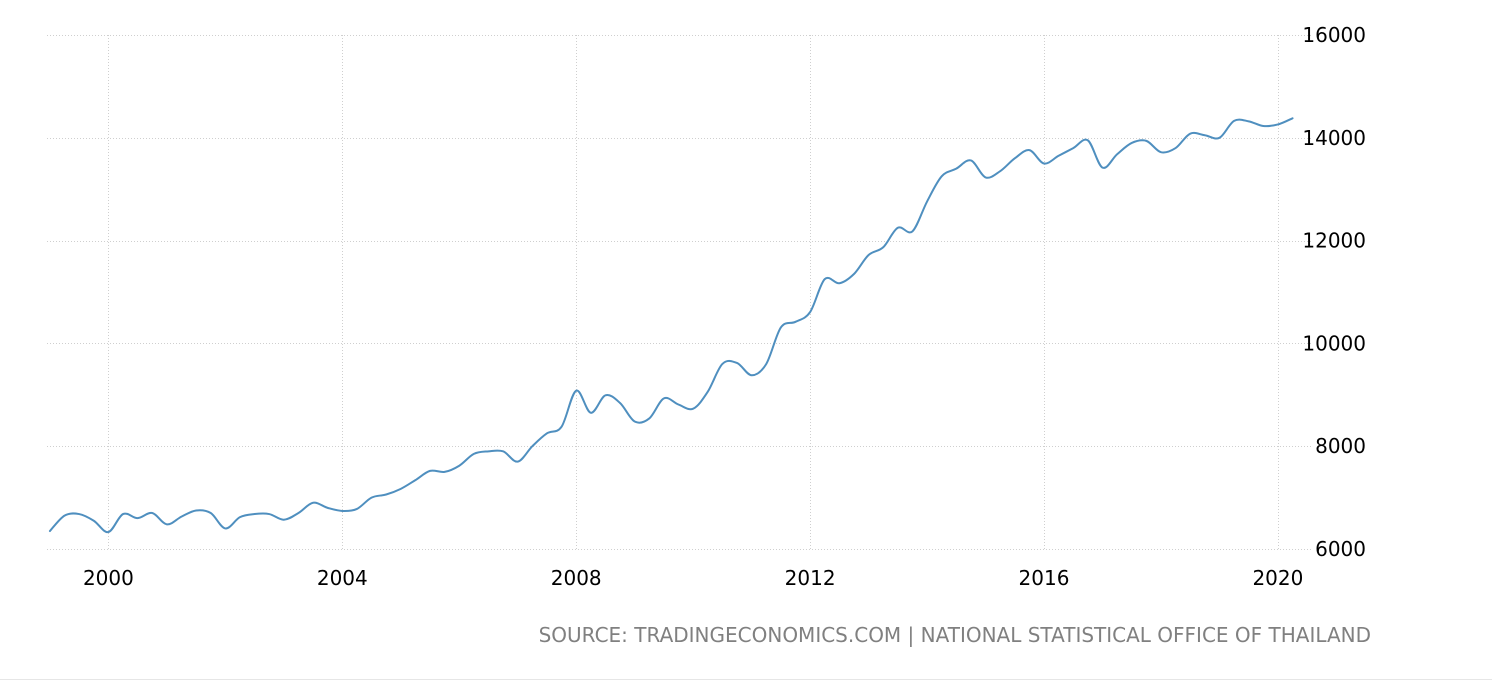 The width and height of the screenshot is (1492, 680). Describe the element at coordinates (1334, 138) in the screenshot. I see `y-tick-label-14000: 14000` at that location.